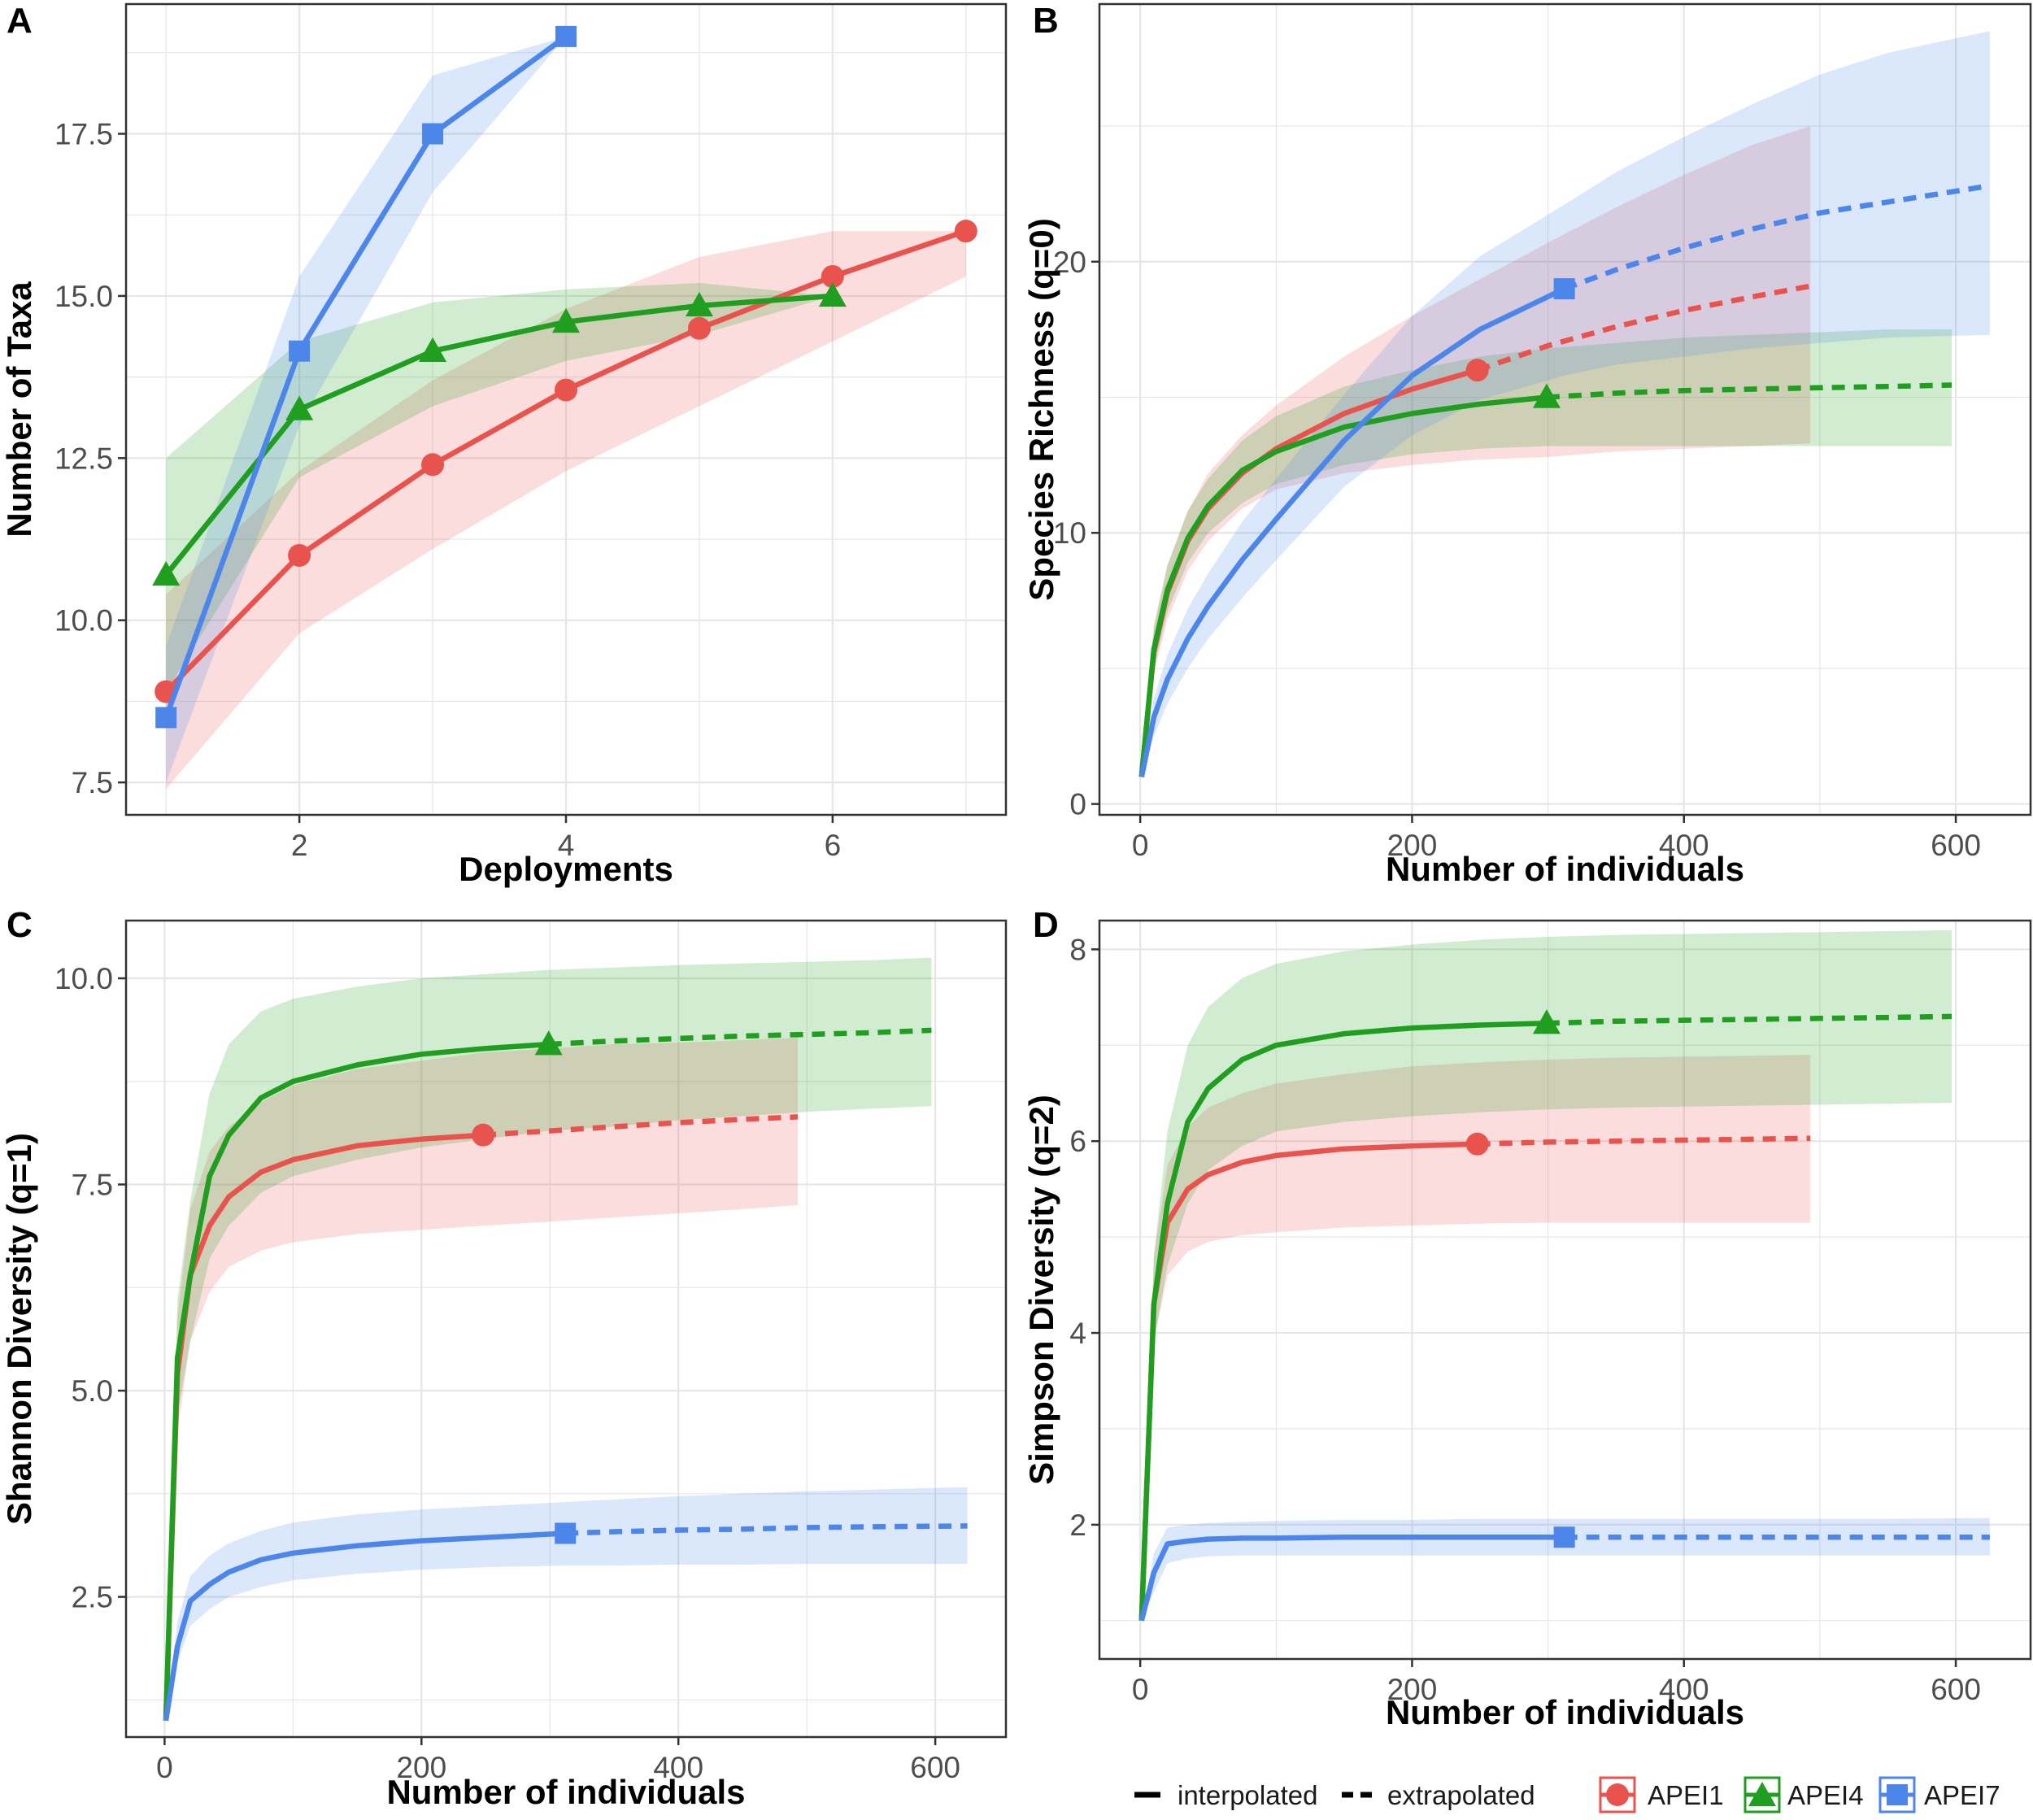 This screenshot has height=1820, width=2033. What do you see at coordinates (1078, 1333) in the screenshot?
I see `panel-d-y-tick-label: 4` at bounding box center [1078, 1333].